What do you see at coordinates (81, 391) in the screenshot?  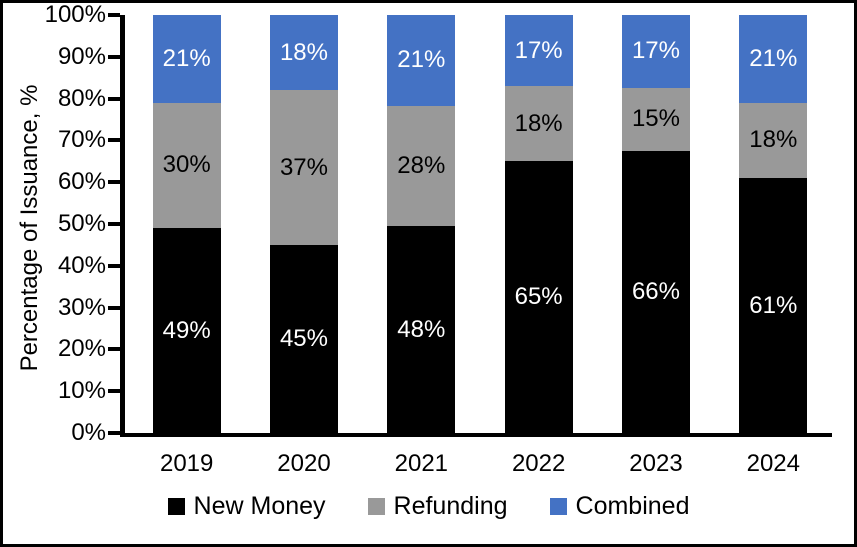 I see `y-tick-label: 10%` at bounding box center [81, 391].